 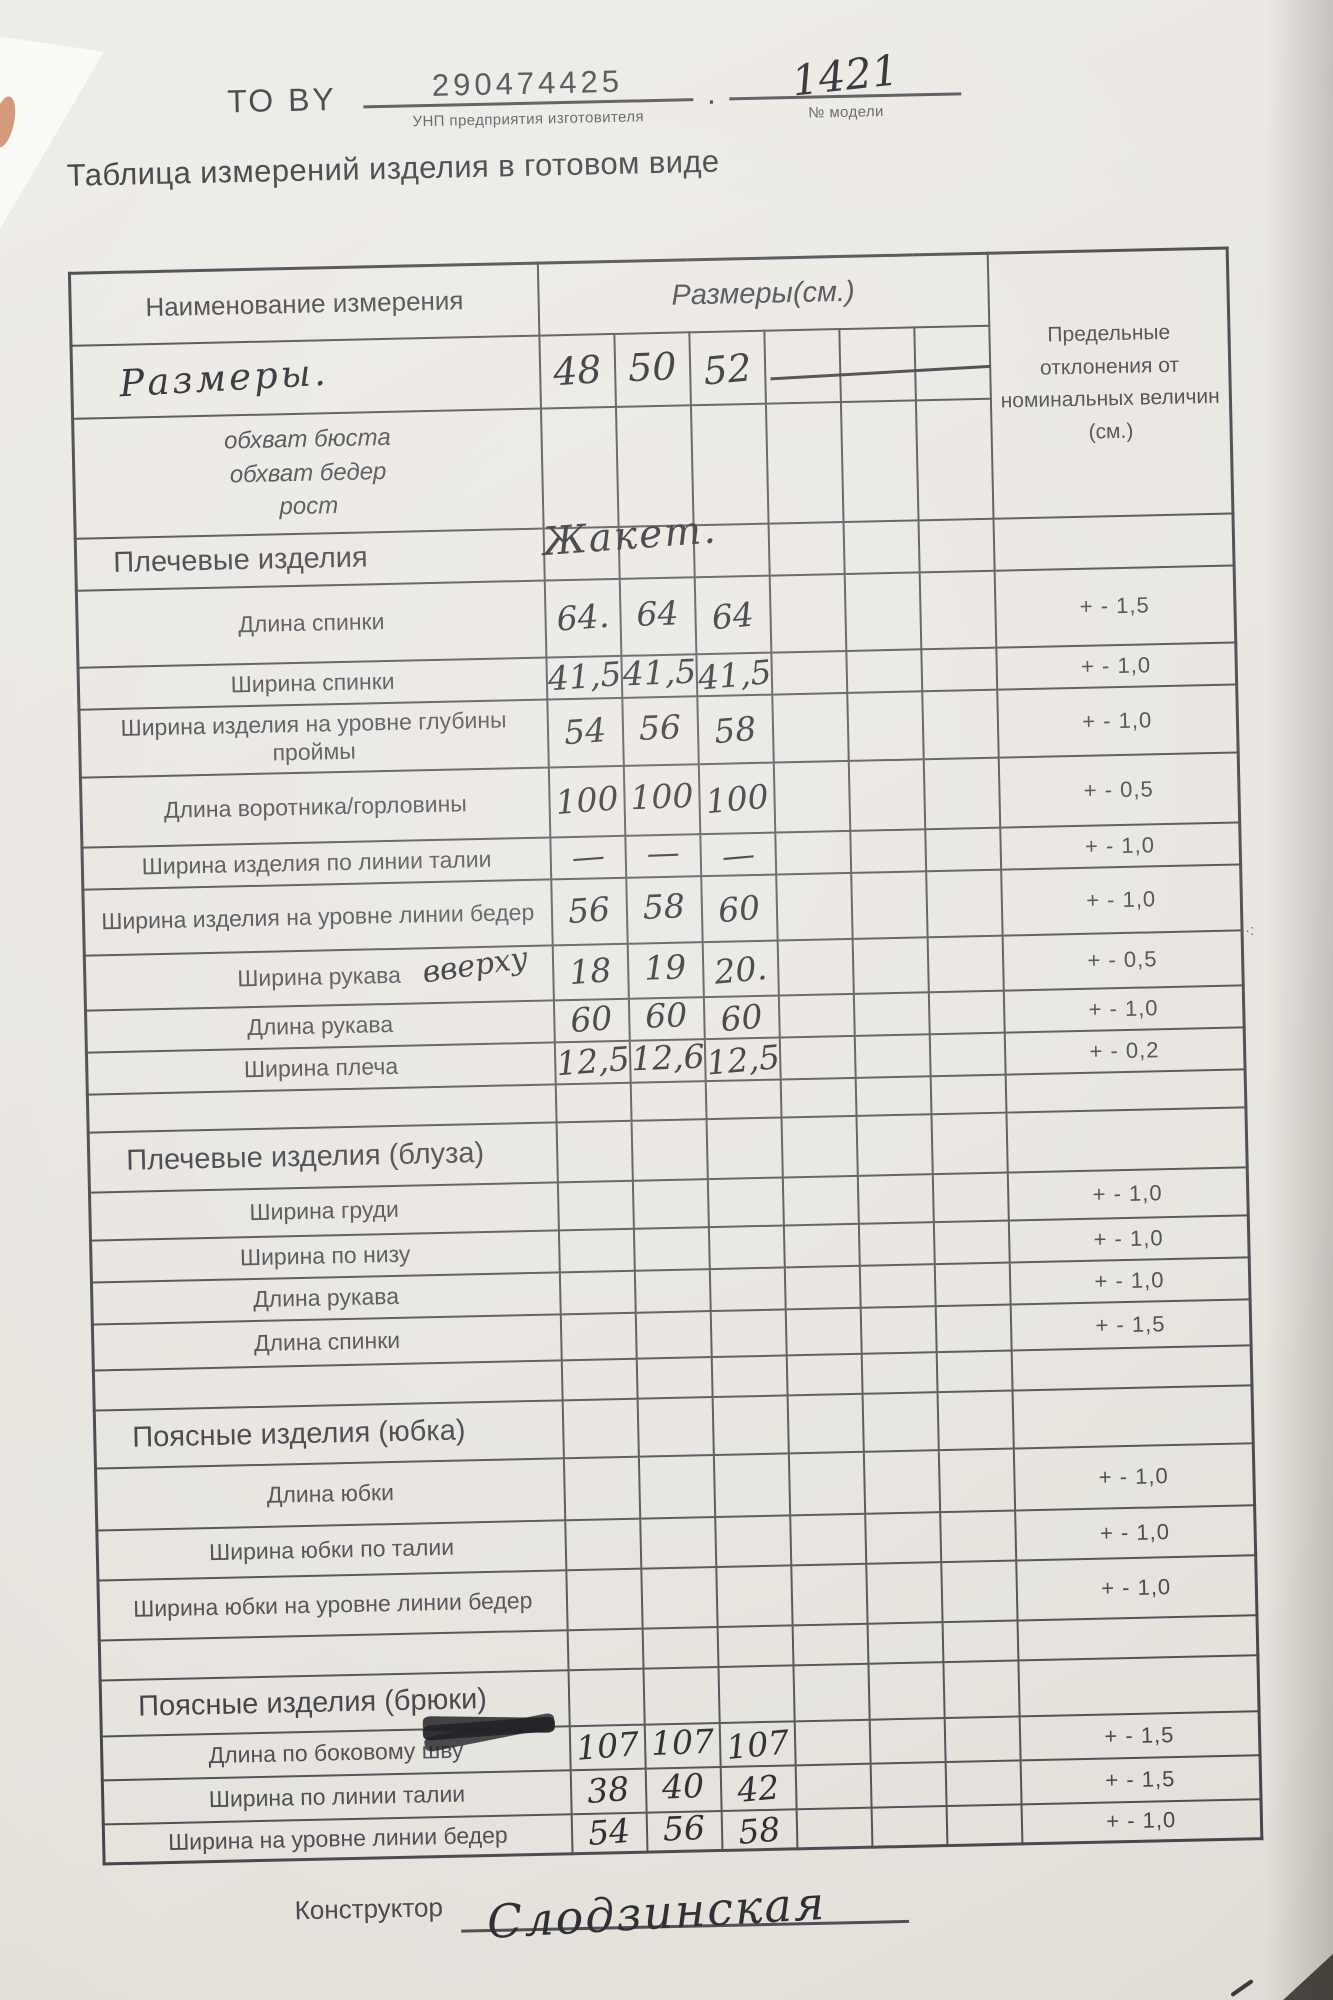 I want to click on size-value-cell: 58, so click(x=664, y=909).